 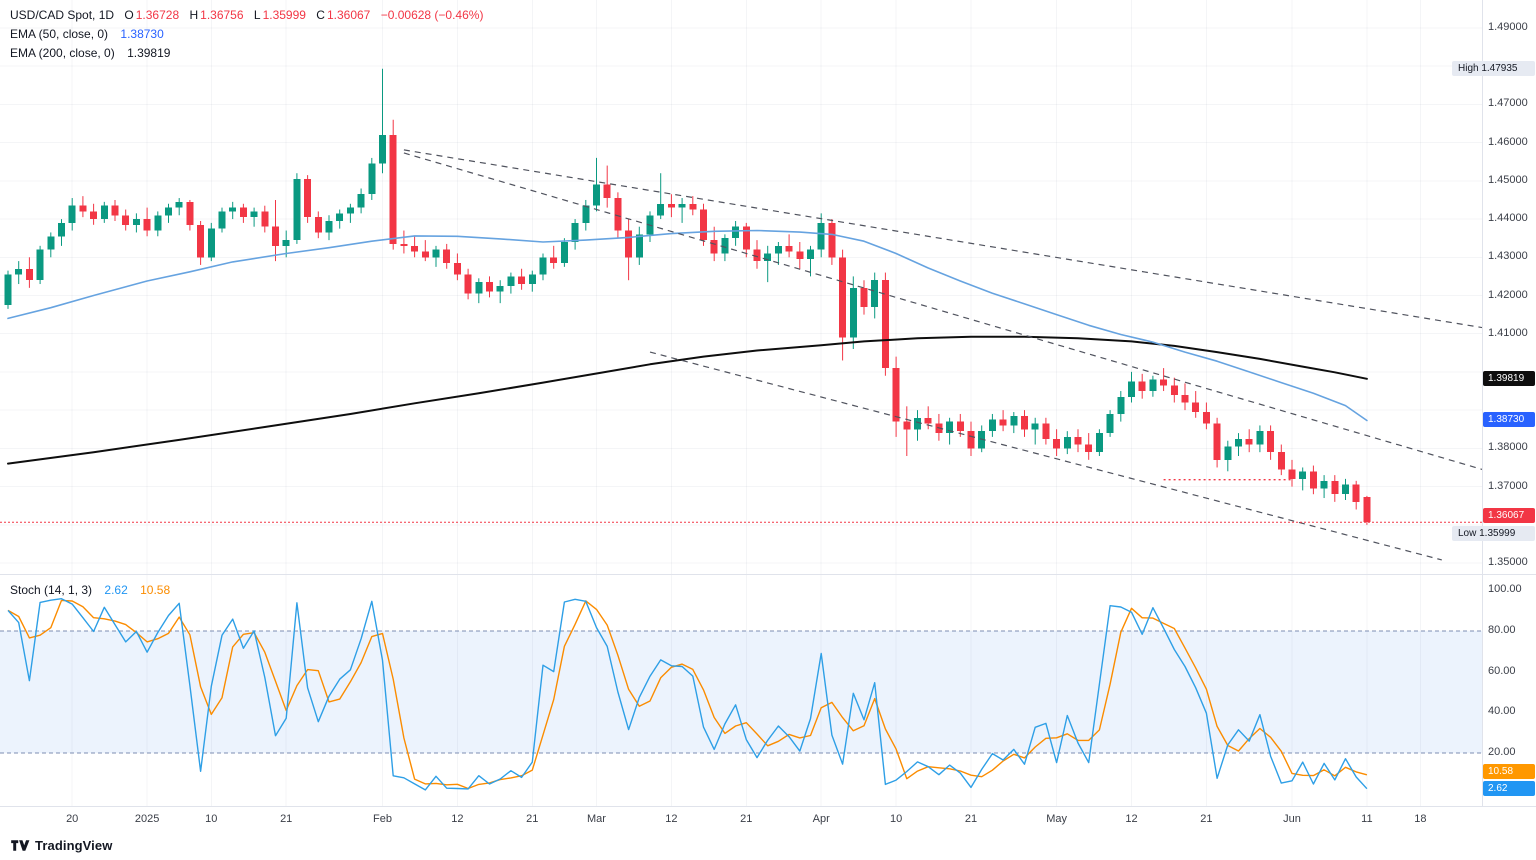 I want to click on price-axis-label: 1.35000, so click(x=1508, y=562).